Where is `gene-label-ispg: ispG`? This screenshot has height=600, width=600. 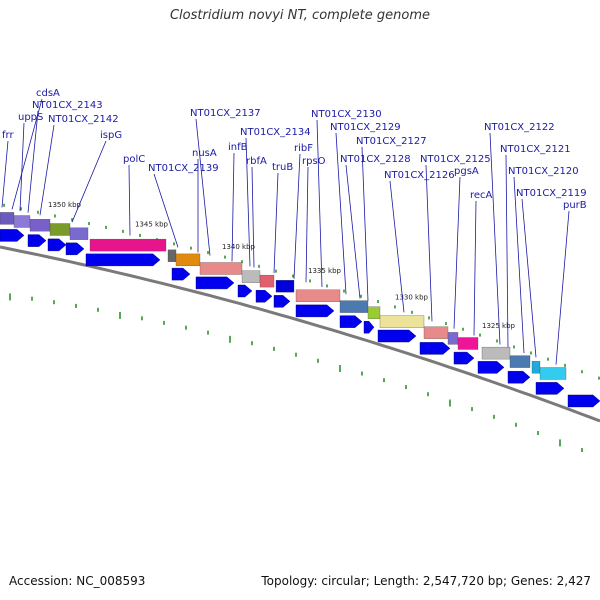
gene-label-ispg: ispG is located at coordinates (111, 135).